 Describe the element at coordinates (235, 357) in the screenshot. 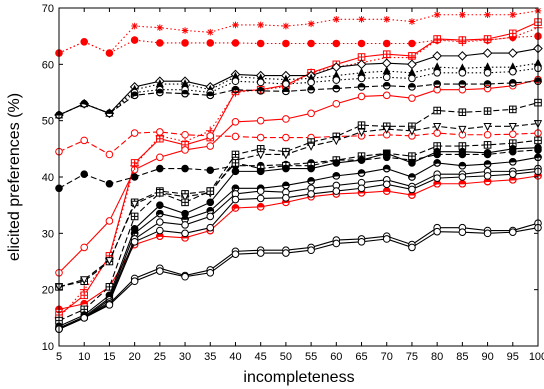

I see `x-tick-label: 40` at that location.